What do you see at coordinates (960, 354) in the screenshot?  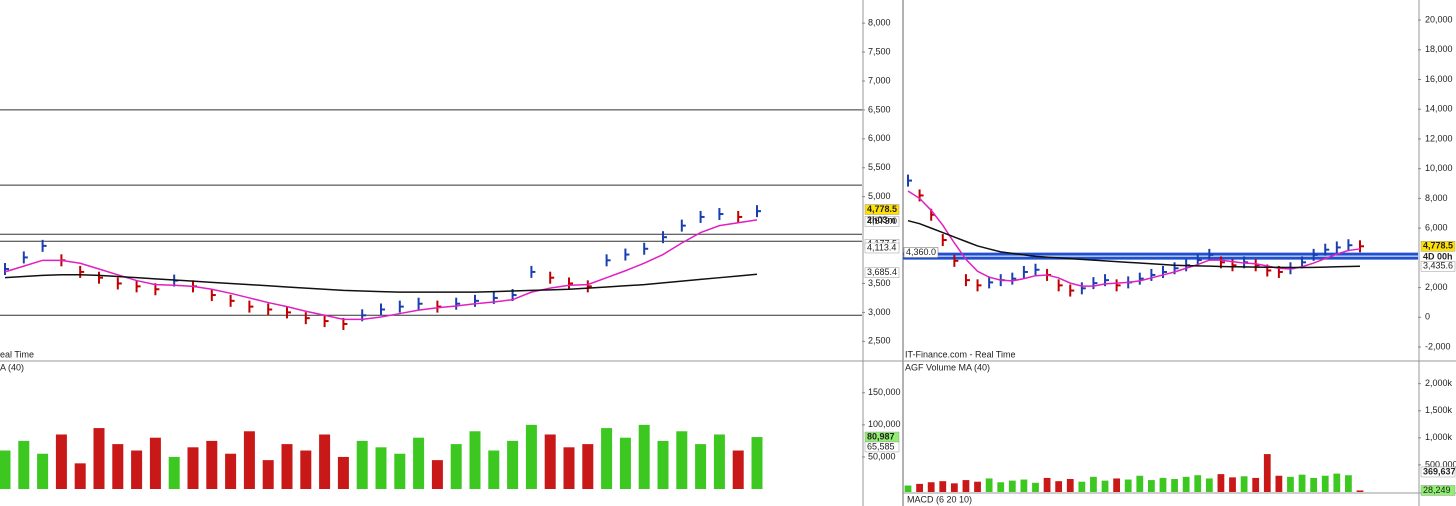 I see `pane-caption: IT-Finance.com - Real Time` at bounding box center [960, 354].